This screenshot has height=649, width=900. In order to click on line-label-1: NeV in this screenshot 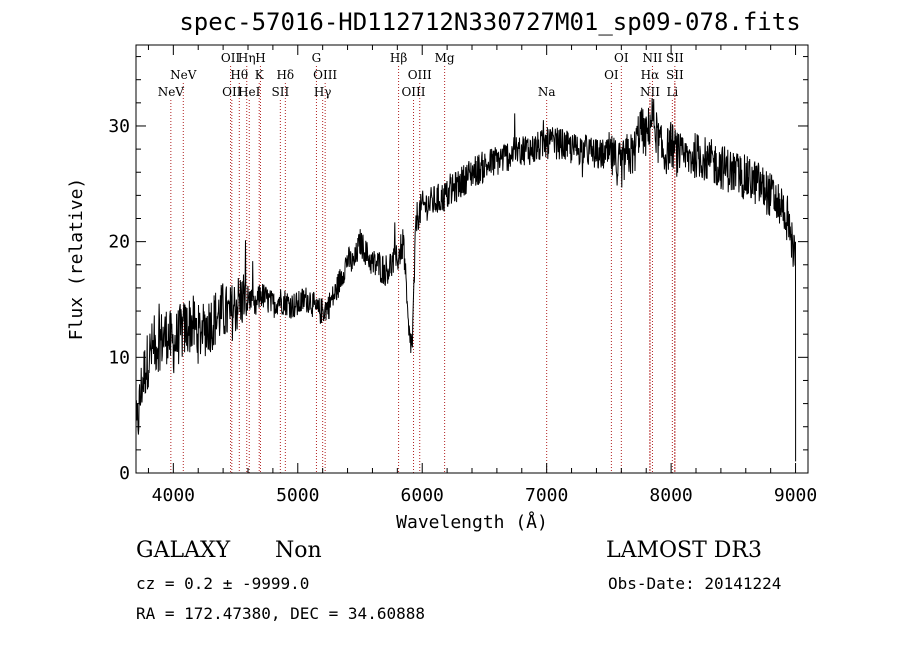, I will do `click(183, 75)`.